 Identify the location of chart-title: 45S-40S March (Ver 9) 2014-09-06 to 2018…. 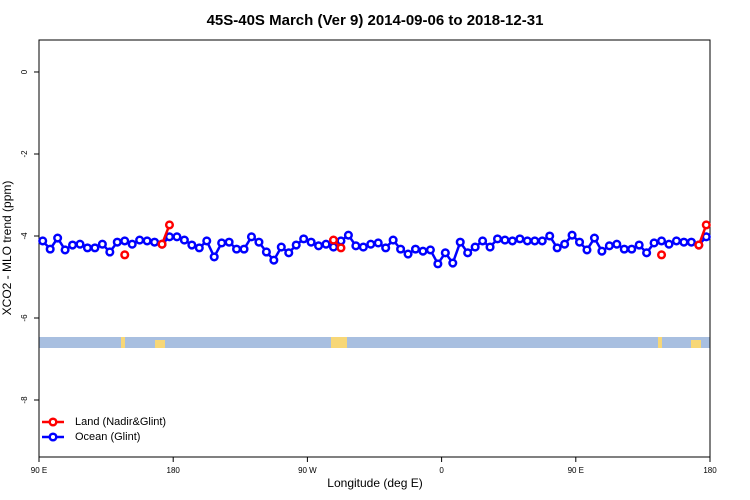
(375, 20).